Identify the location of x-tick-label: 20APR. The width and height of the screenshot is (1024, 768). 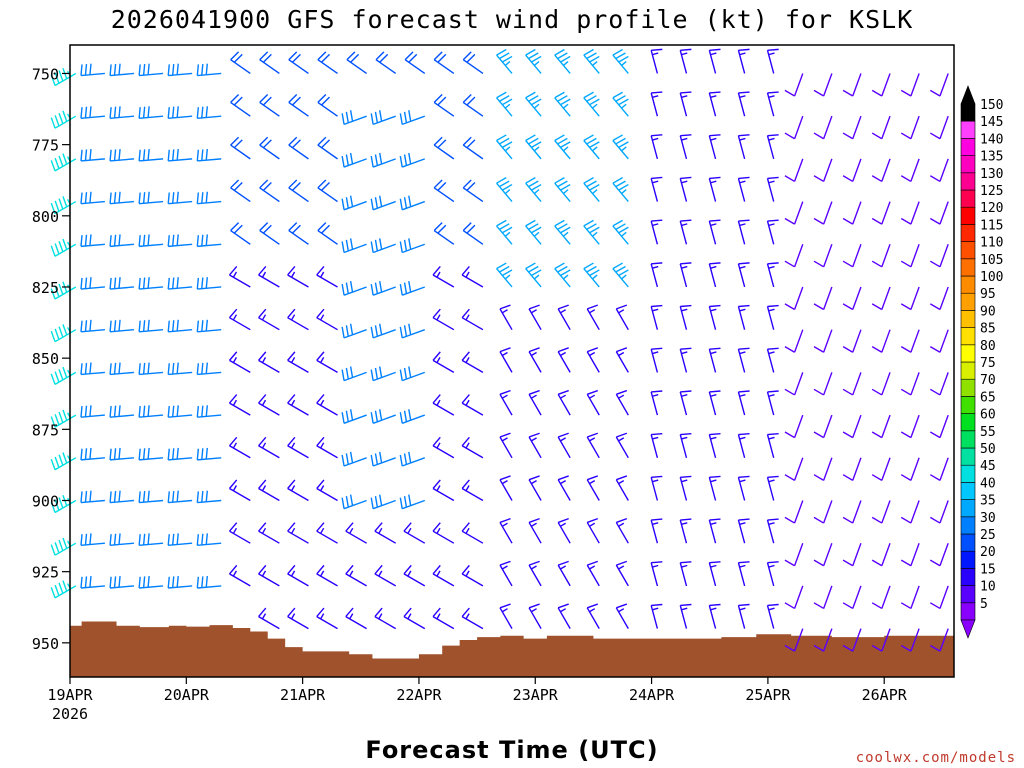
(187, 695).